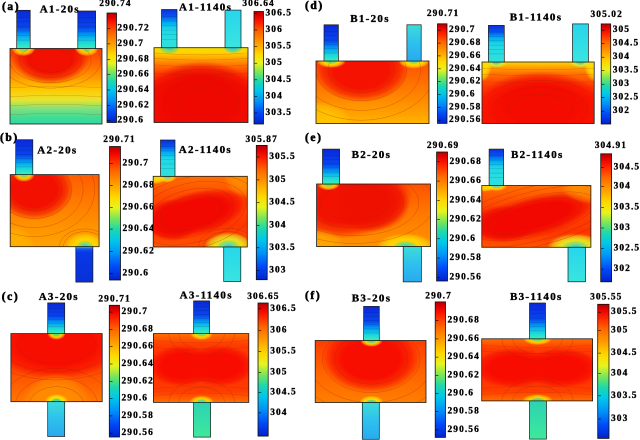 The width and height of the screenshot is (640, 440). What do you see at coordinates (278, 330) in the screenshot?
I see `svg-text: 306` at bounding box center [278, 330].